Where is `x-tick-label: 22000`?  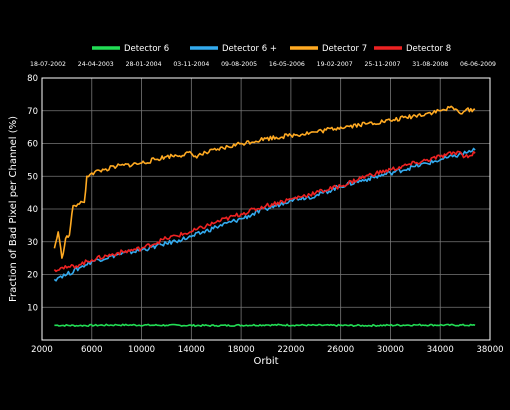
x-tick-label: 22000 is located at coordinates (290, 350).